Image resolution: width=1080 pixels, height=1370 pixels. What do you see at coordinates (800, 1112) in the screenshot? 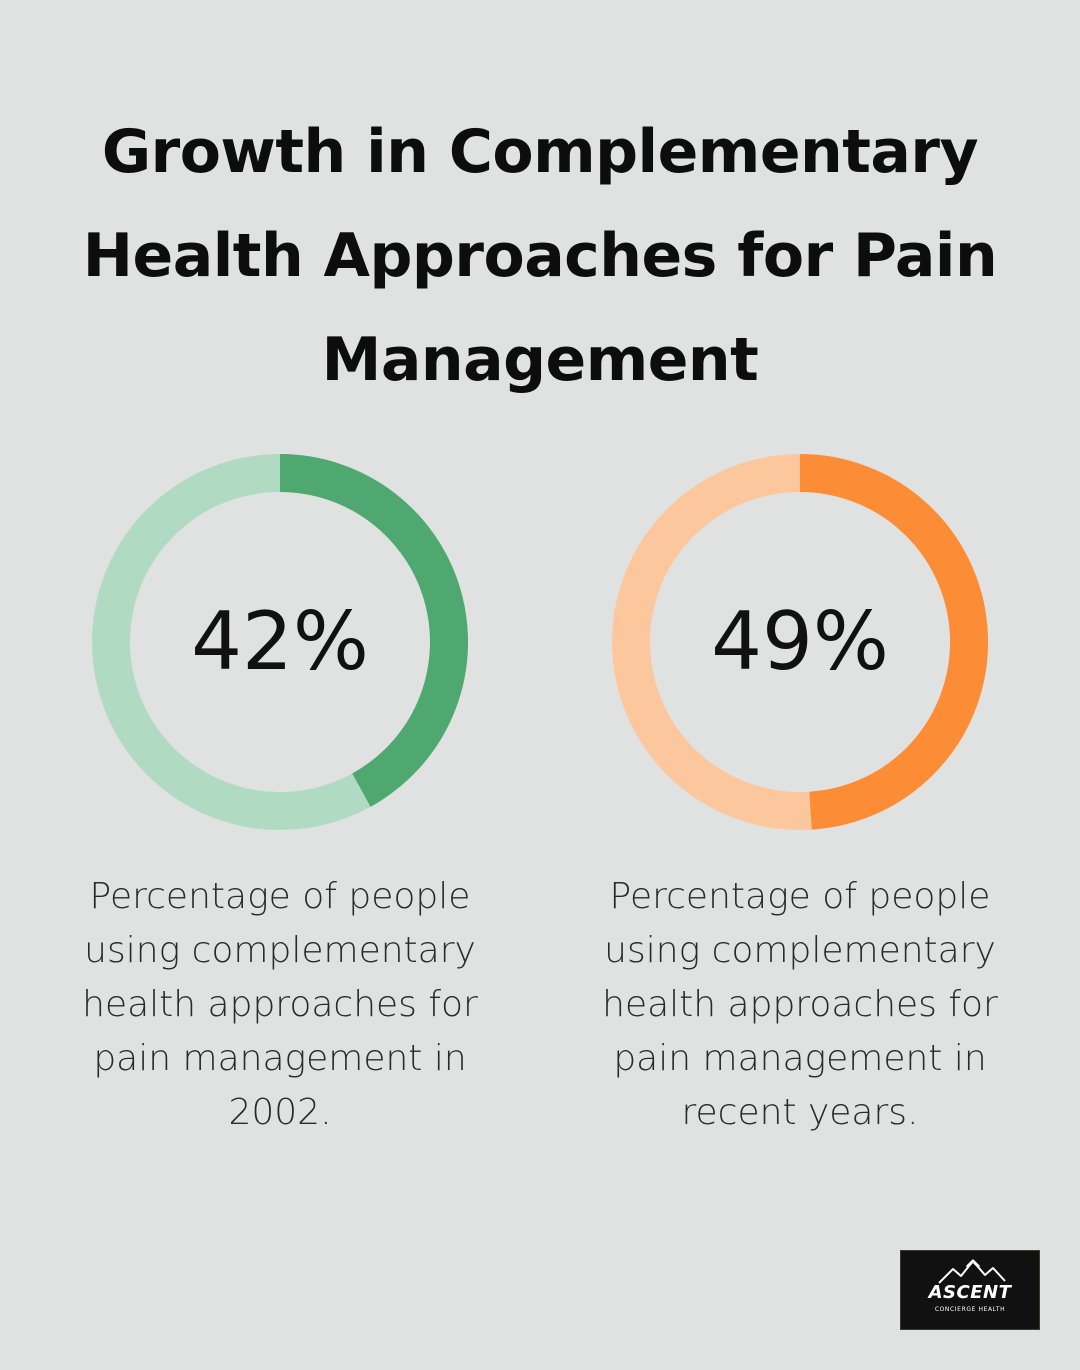
I see `description-line: recent years.` at bounding box center [800, 1112].